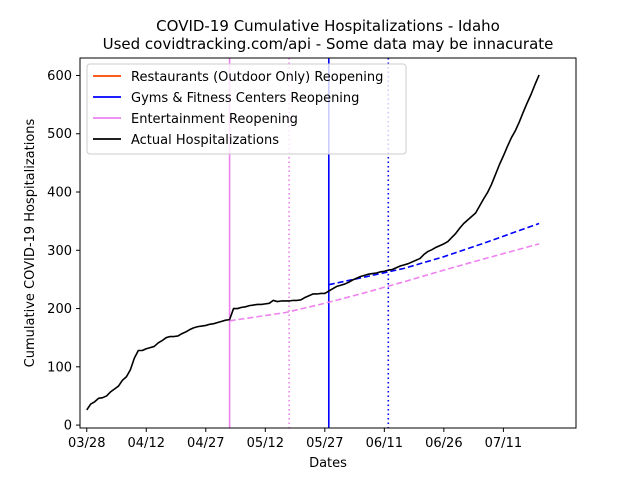  I want to click on x-tick-label-3: 05/12, so click(265, 443).